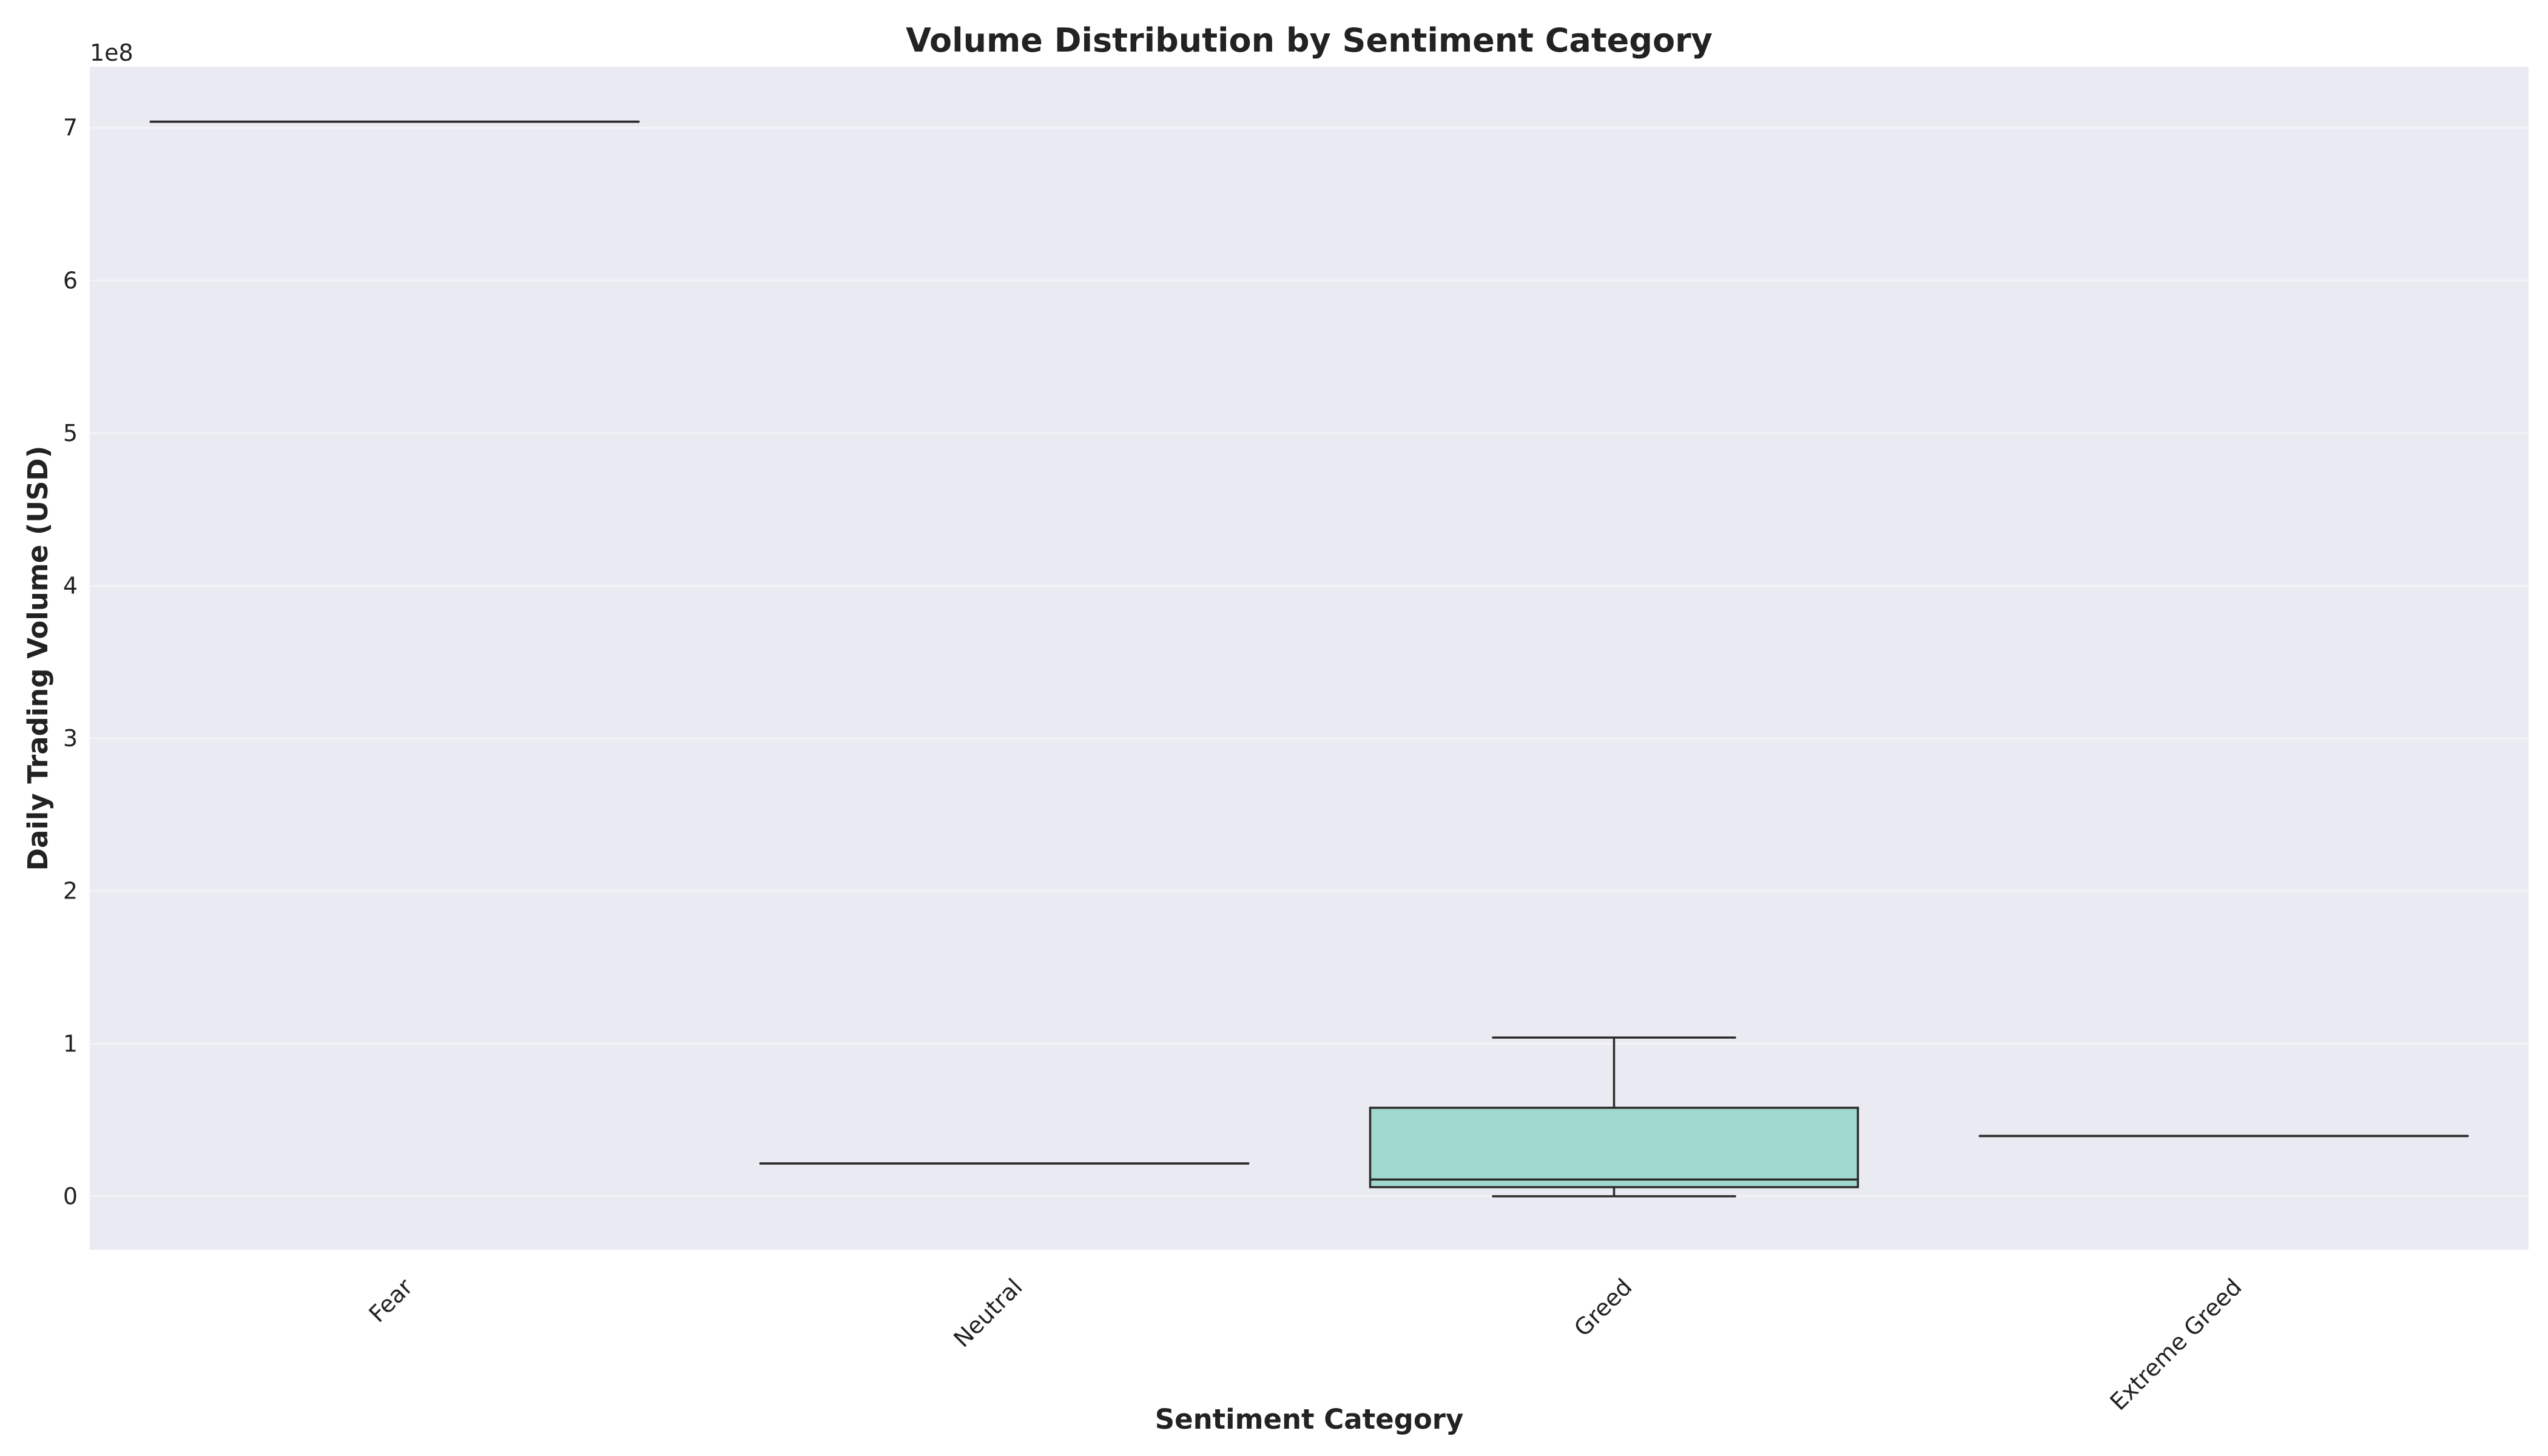 The image size is (2548, 1456). What do you see at coordinates (70, 585) in the screenshot?
I see `y-tick-label: 4` at bounding box center [70, 585].